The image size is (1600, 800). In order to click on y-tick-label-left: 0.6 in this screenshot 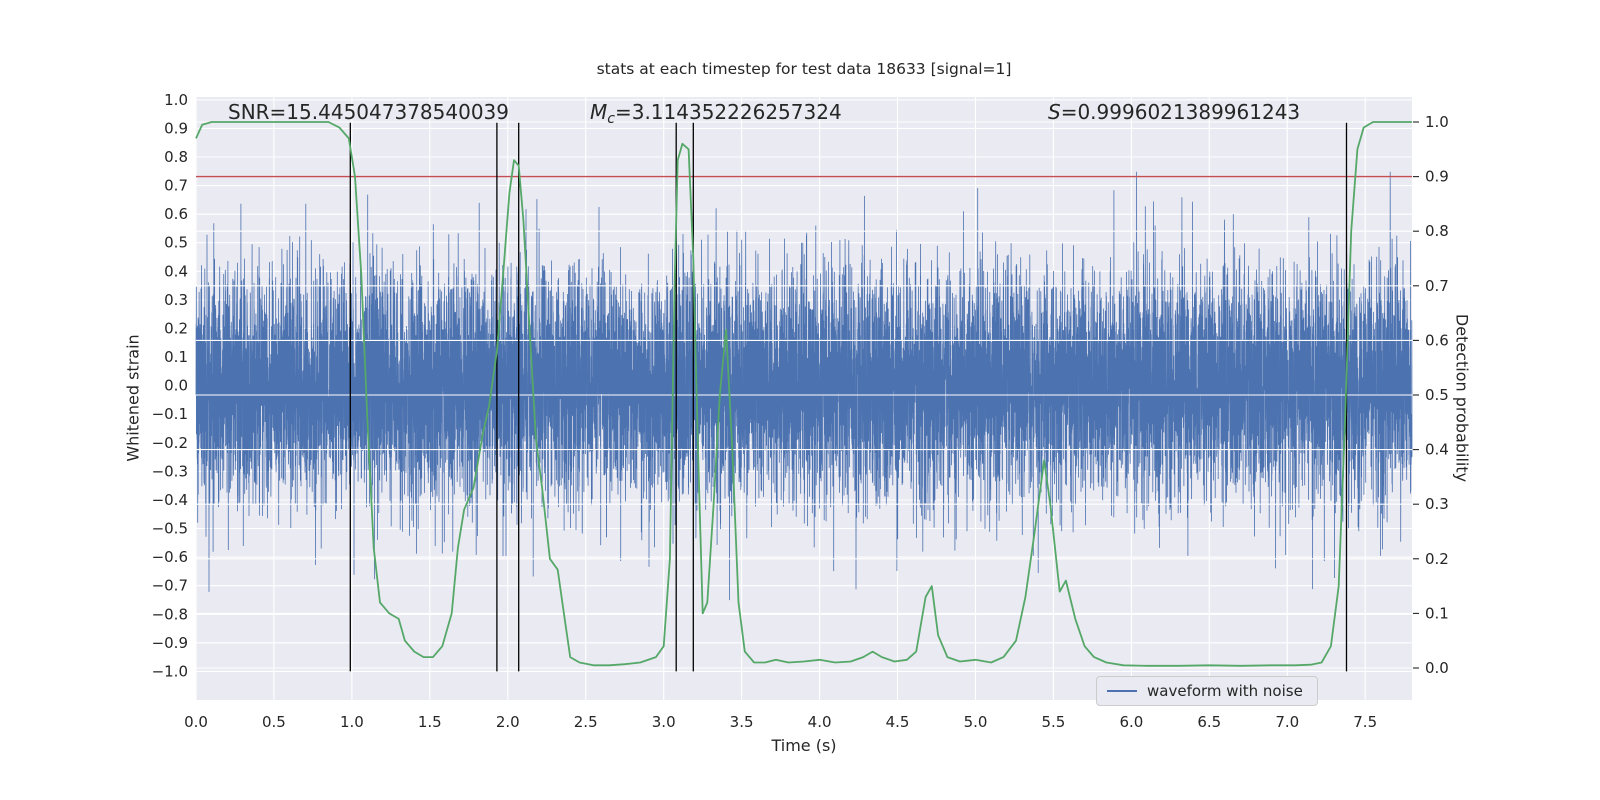, I will do `click(176, 214)`.